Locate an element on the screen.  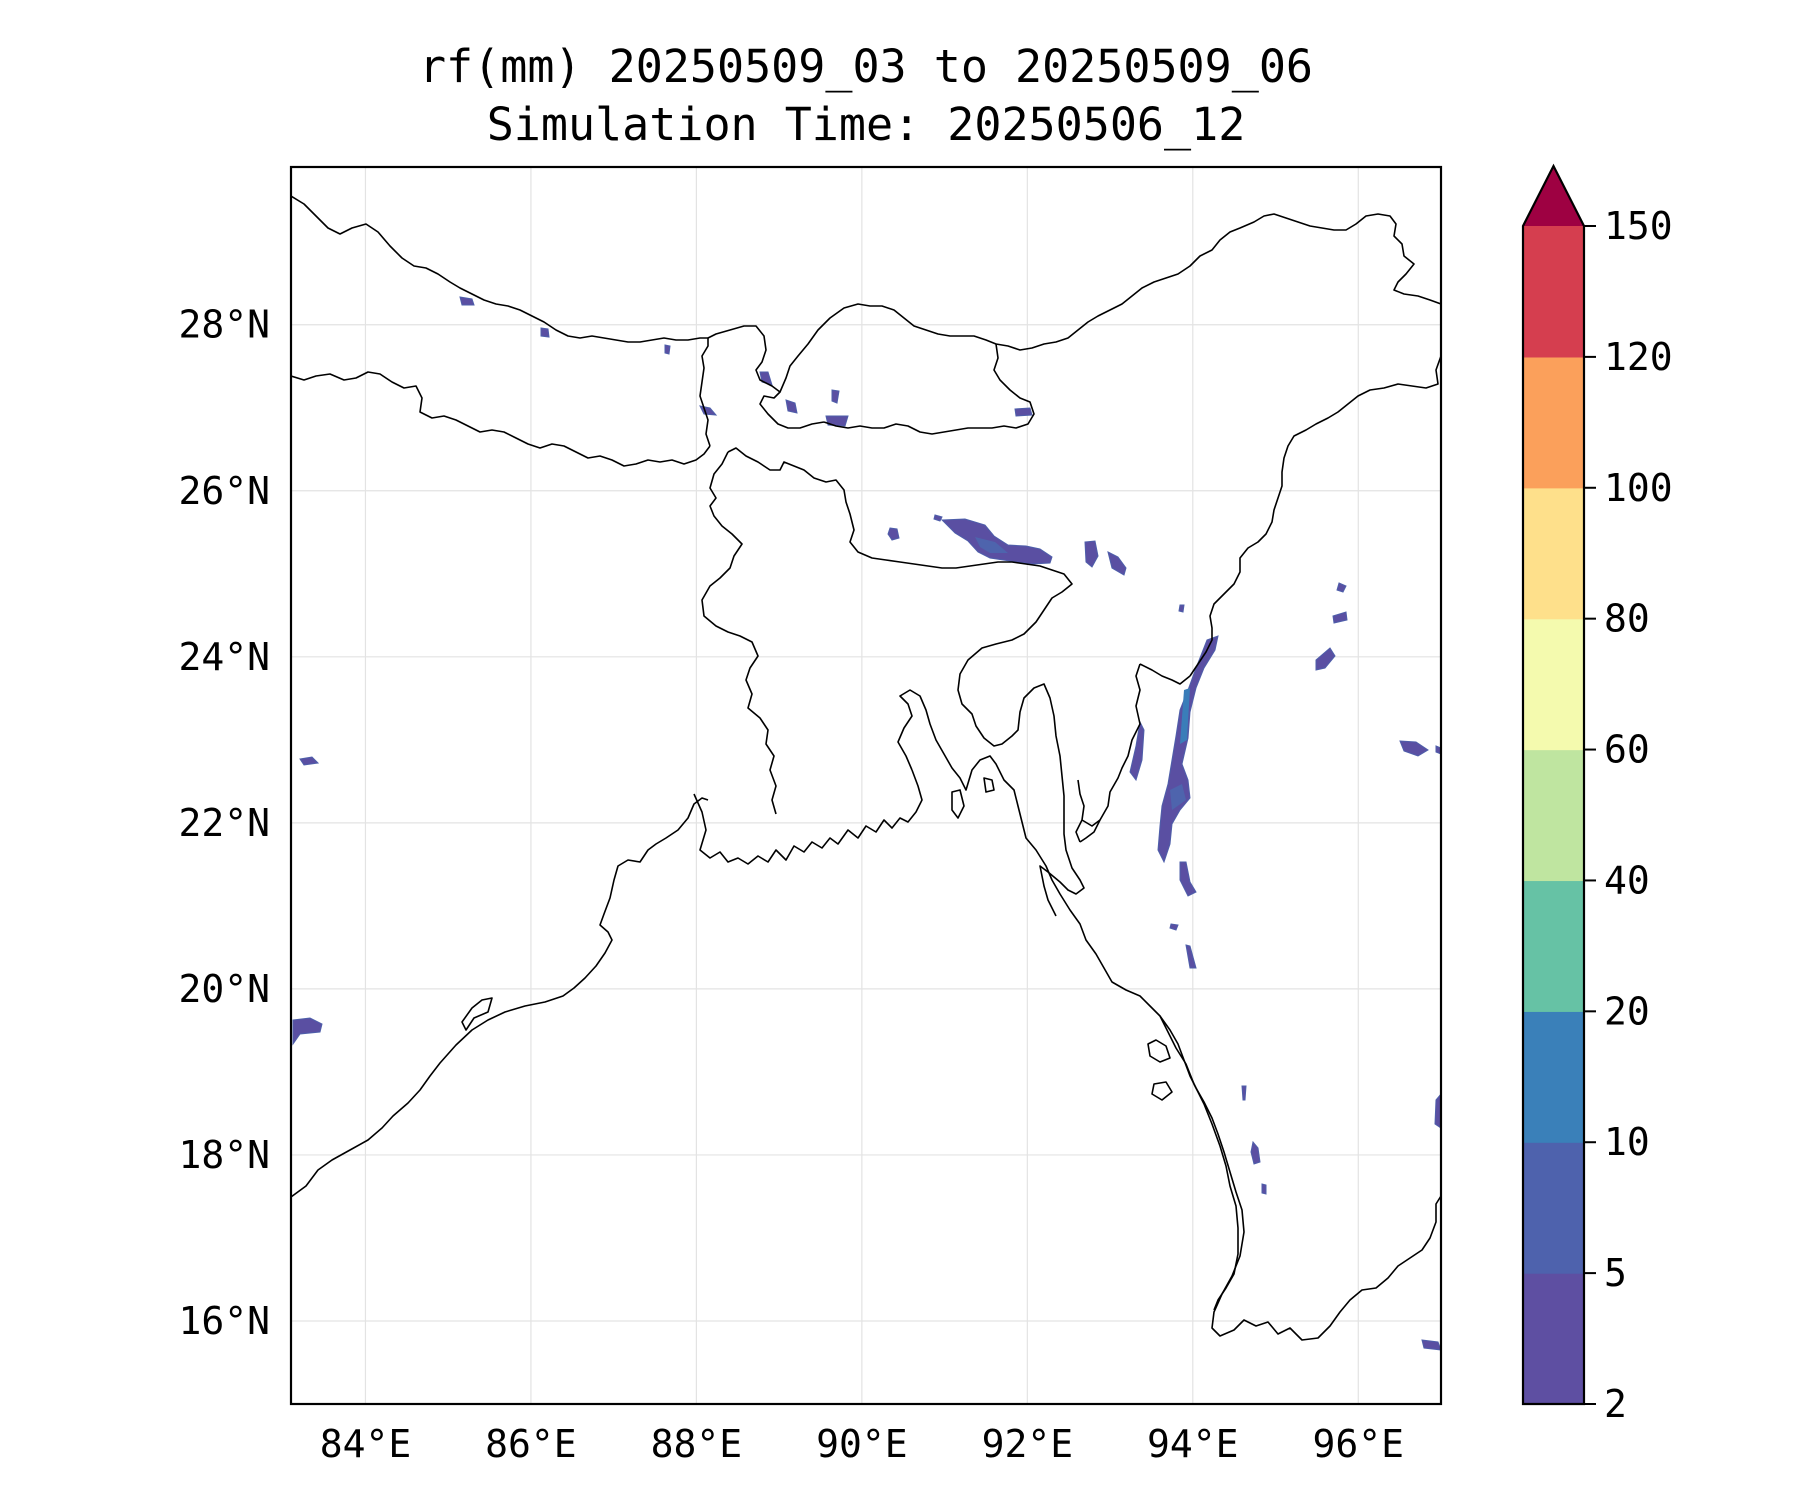
colorbar-label: 60 is located at coordinates (1627, 750).